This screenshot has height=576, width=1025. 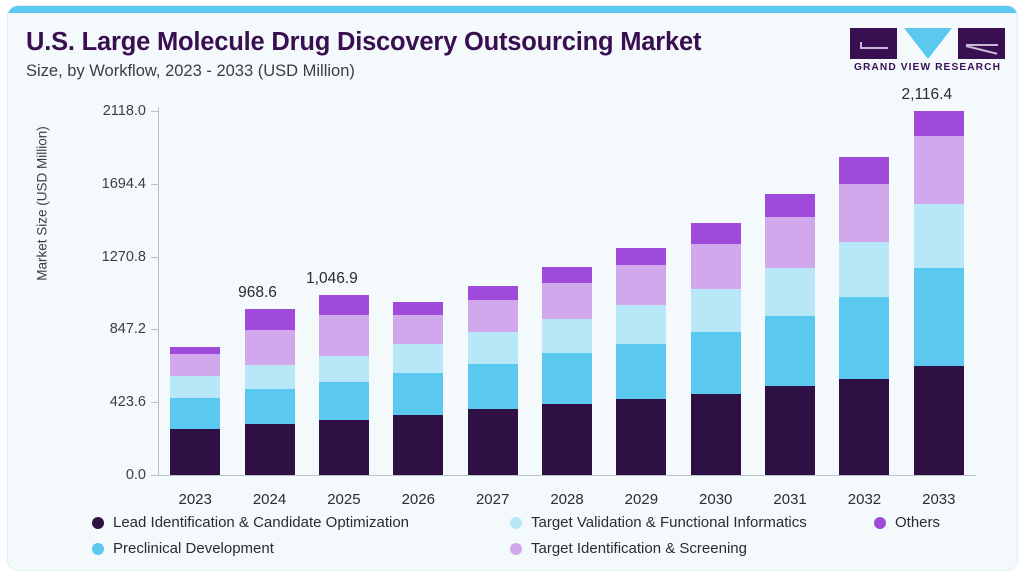 I want to click on bar-column: 2031, so click(x=790, y=288).